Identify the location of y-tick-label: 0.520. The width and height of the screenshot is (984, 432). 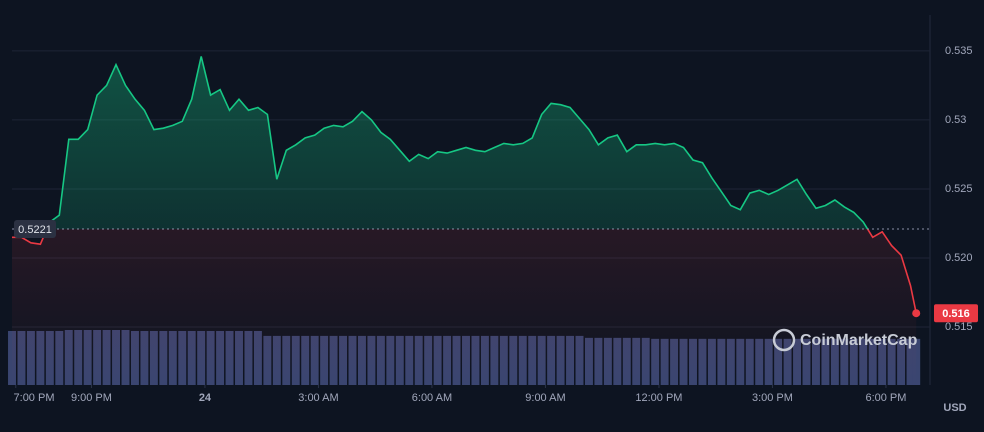
(959, 258).